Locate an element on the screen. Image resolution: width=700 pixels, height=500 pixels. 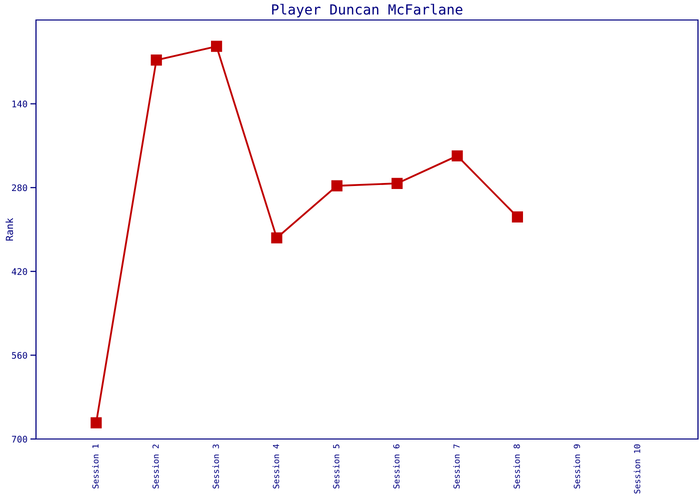
y-axis-title: Rank is located at coordinates (10, 229).